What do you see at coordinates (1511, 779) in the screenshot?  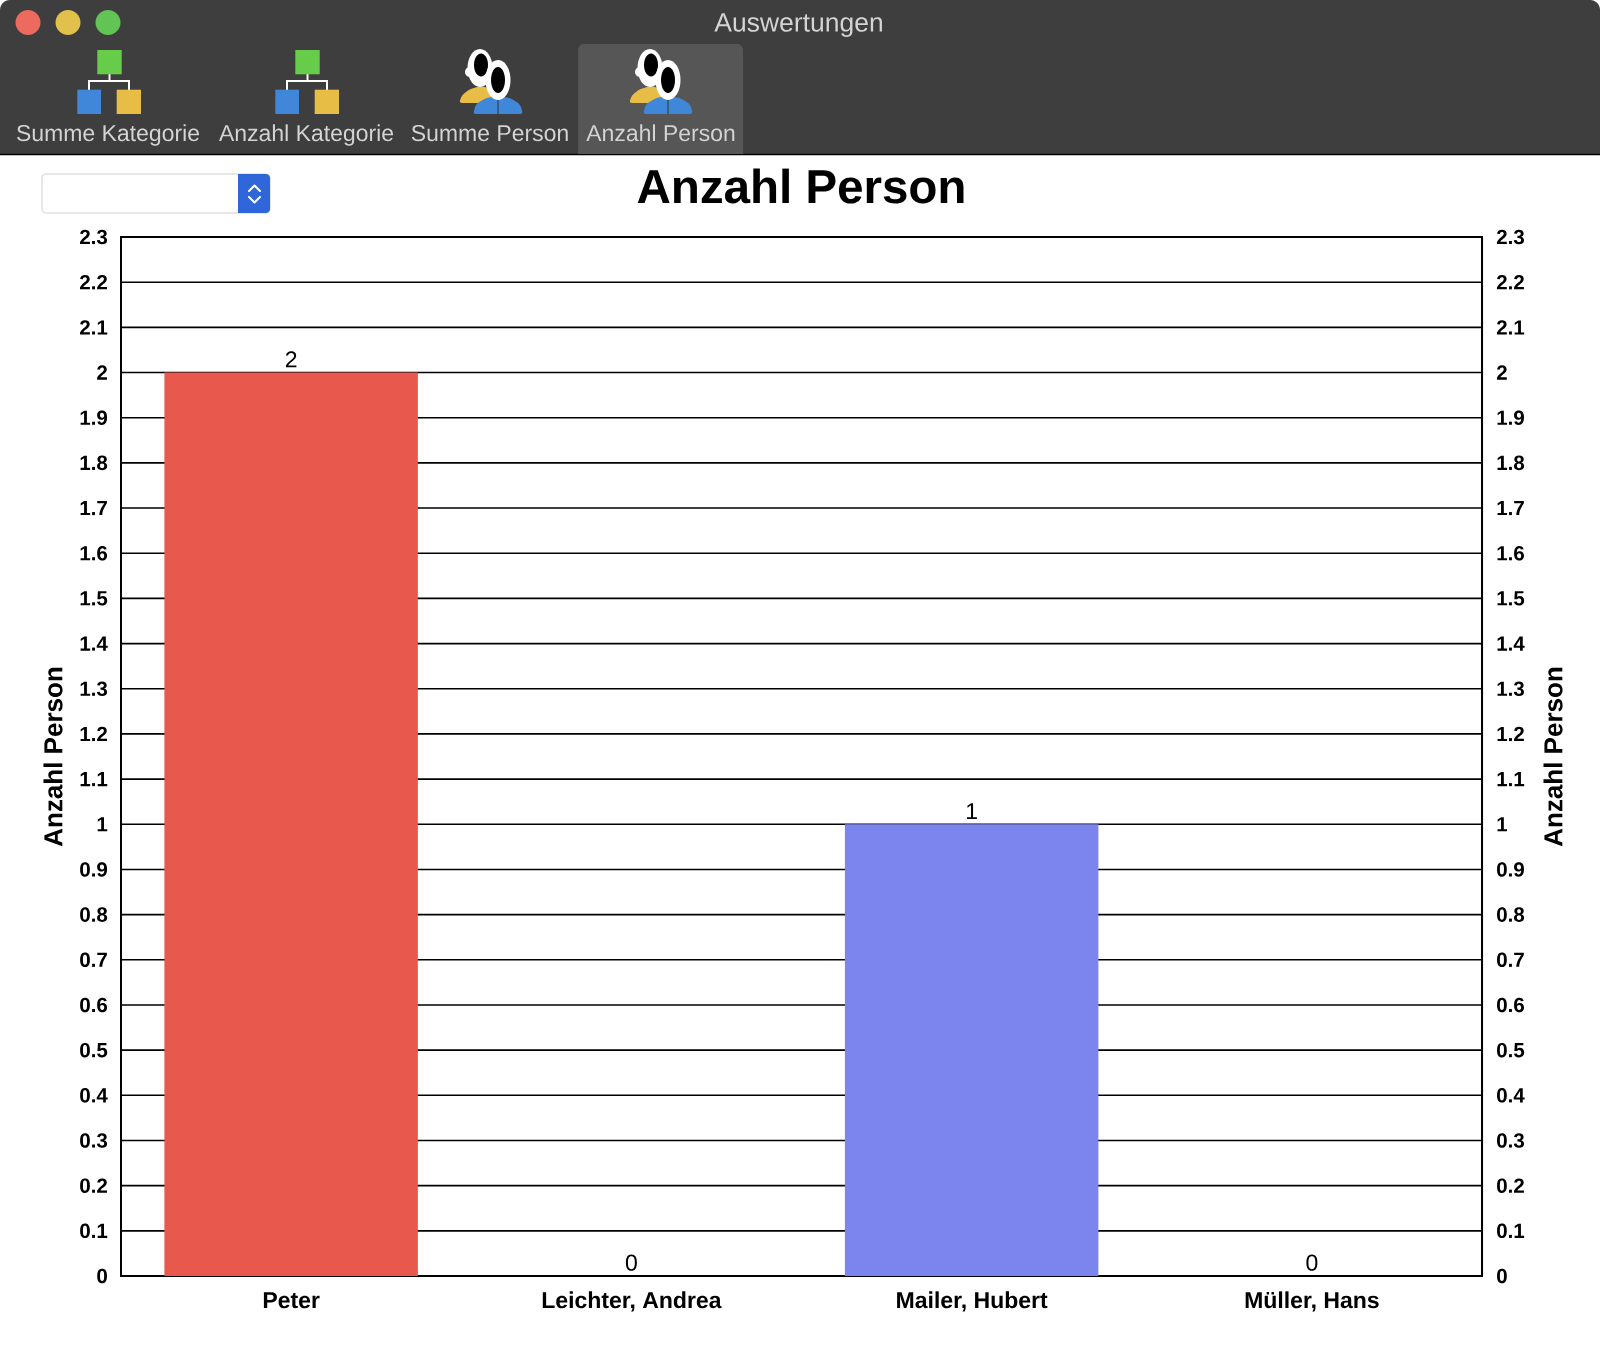 I see `y2-tick-label: 1.1` at bounding box center [1511, 779].